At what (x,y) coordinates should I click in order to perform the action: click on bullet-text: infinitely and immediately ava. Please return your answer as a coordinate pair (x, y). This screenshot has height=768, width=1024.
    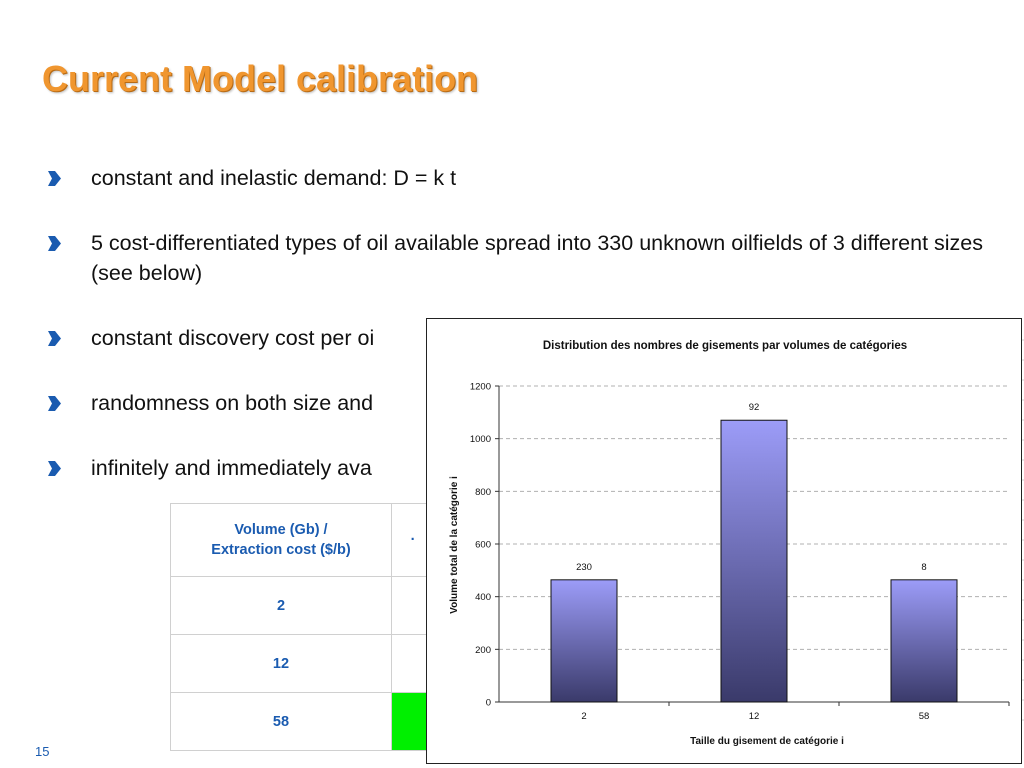
    Looking at the image, I should click on (231, 468).